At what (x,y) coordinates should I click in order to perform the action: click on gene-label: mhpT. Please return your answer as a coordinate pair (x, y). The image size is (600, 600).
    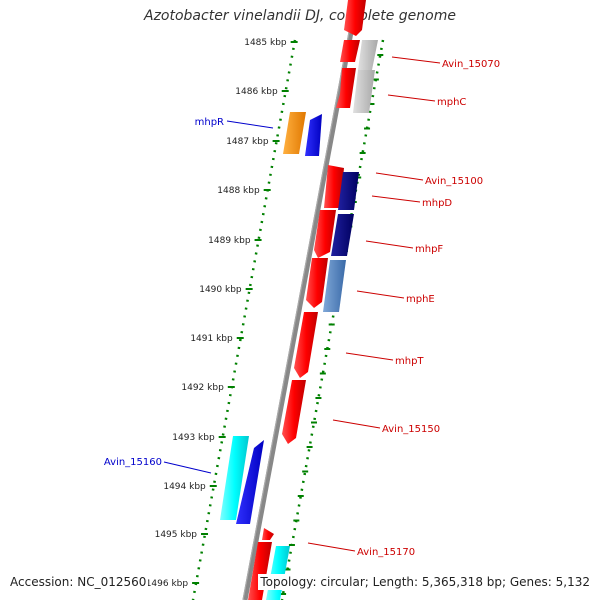
    Looking at the image, I should click on (409, 361).